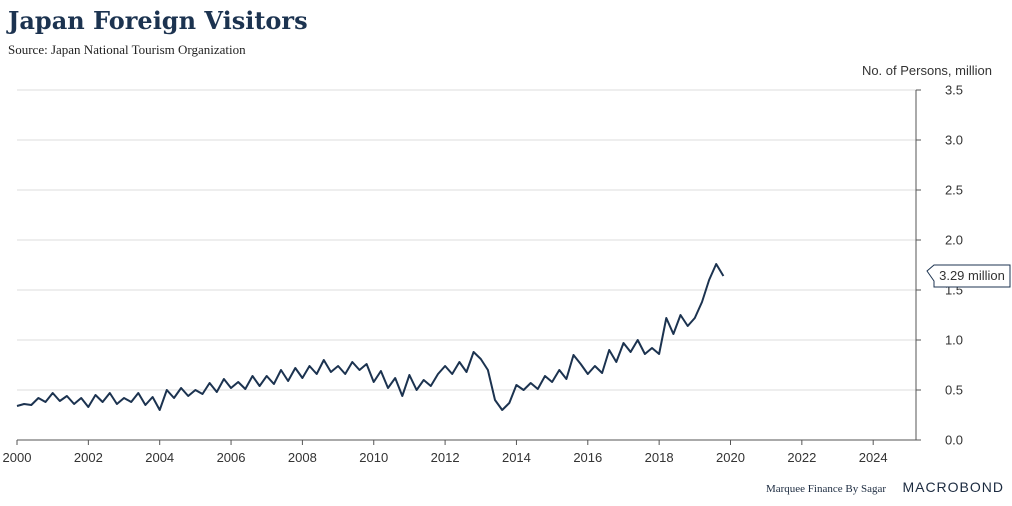 Image resolution: width=1012 pixels, height=506 pixels. What do you see at coordinates (927, 70) in the screenshot?
I see `y-axis-label: No. of Persons, million` at bounding box center [927, 70].